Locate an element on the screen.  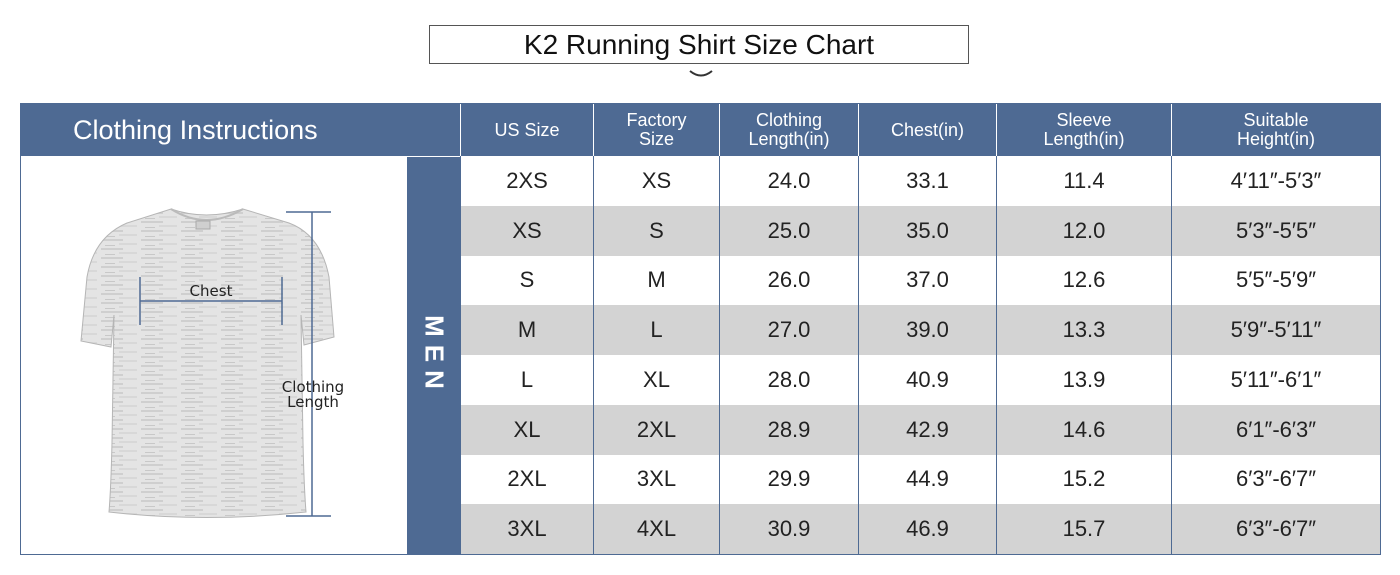
table-cell-factory-size: XL is located at coordinates (656, 380).